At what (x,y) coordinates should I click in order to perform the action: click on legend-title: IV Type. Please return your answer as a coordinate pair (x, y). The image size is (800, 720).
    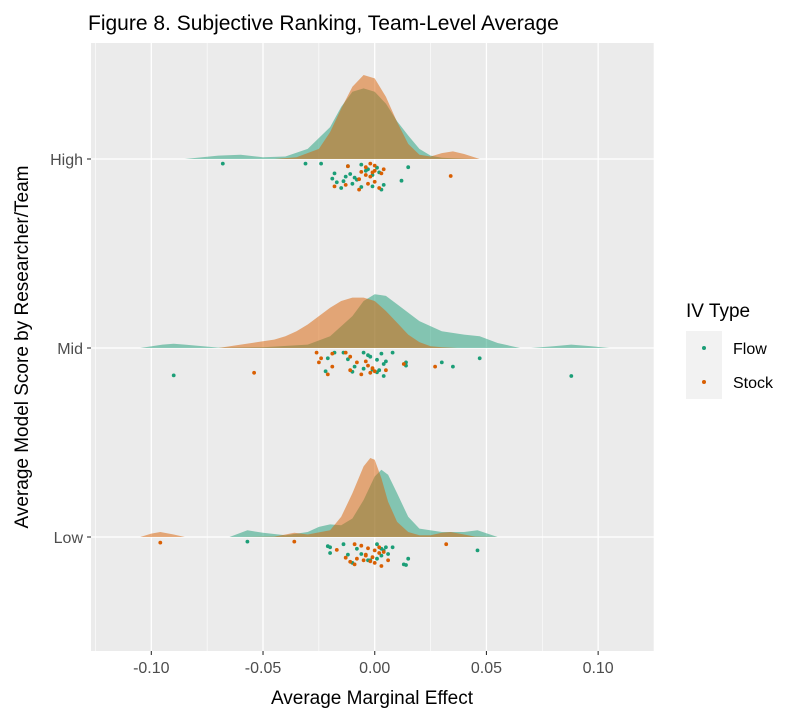
    Looking at the image, I should click on (718, 311).